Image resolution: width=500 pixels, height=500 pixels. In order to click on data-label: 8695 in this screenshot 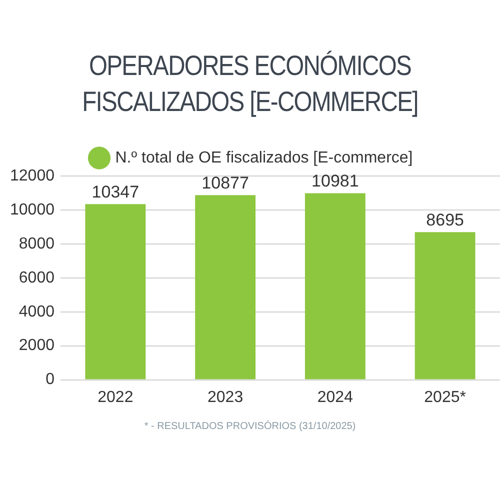, I will do `click(445, 220)`.